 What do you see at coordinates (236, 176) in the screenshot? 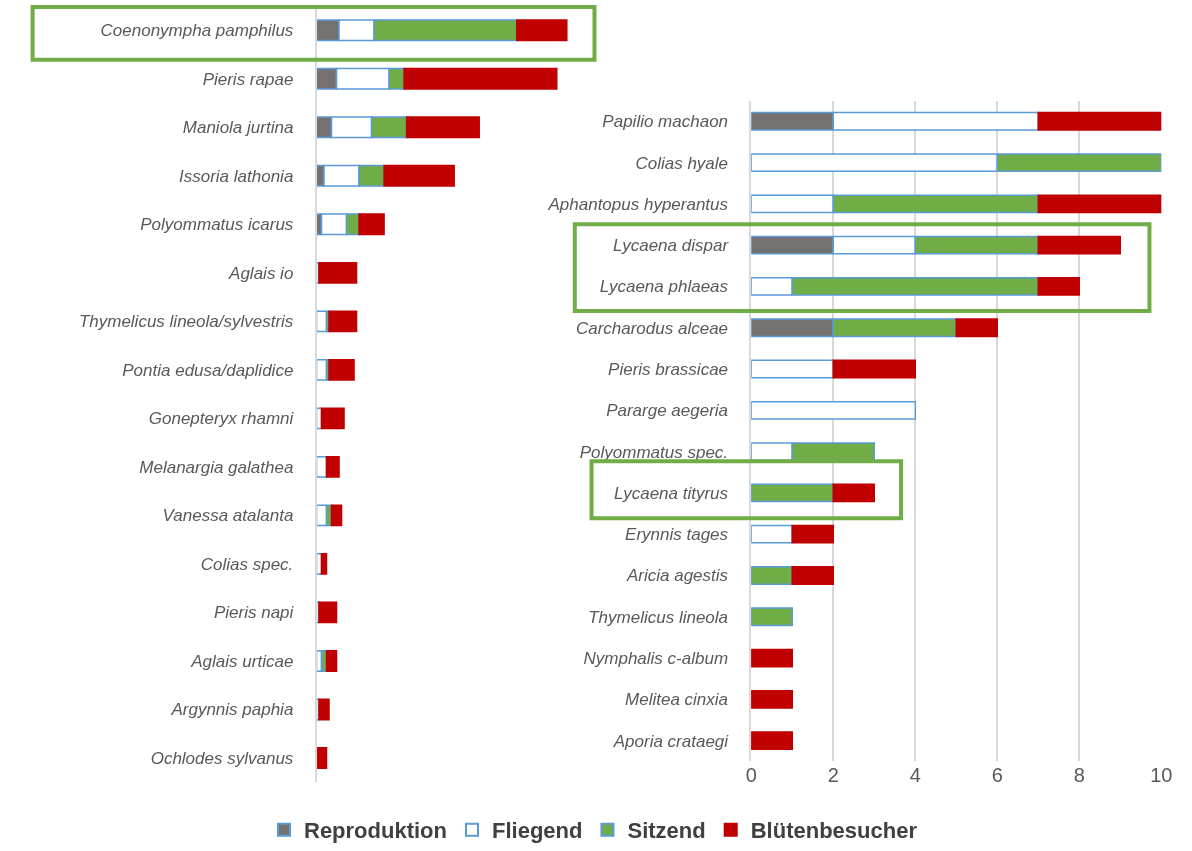
I see `y-tick-label: Issoria lathonia` at bounding box center [236, 176].